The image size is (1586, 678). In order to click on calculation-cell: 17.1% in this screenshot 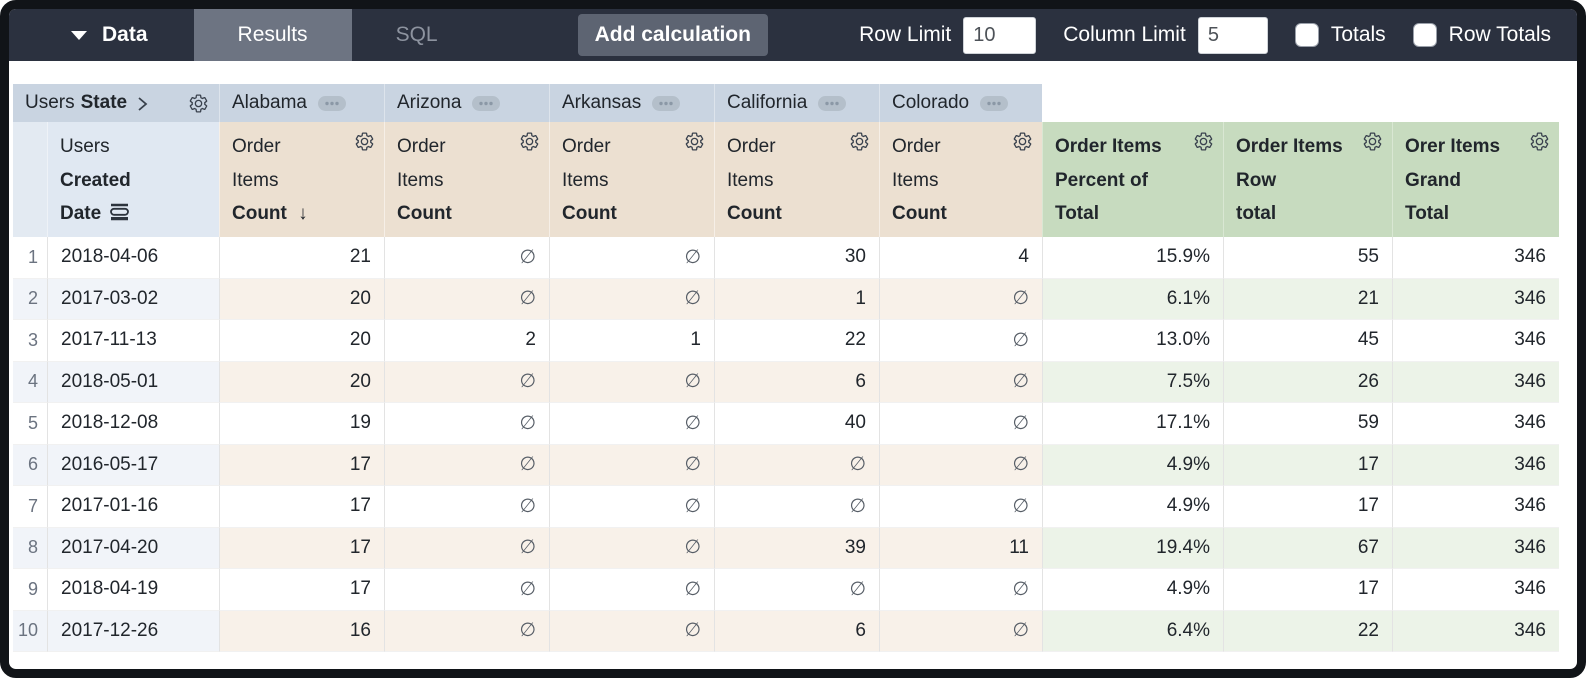, I will do `click(1132, 424)`.